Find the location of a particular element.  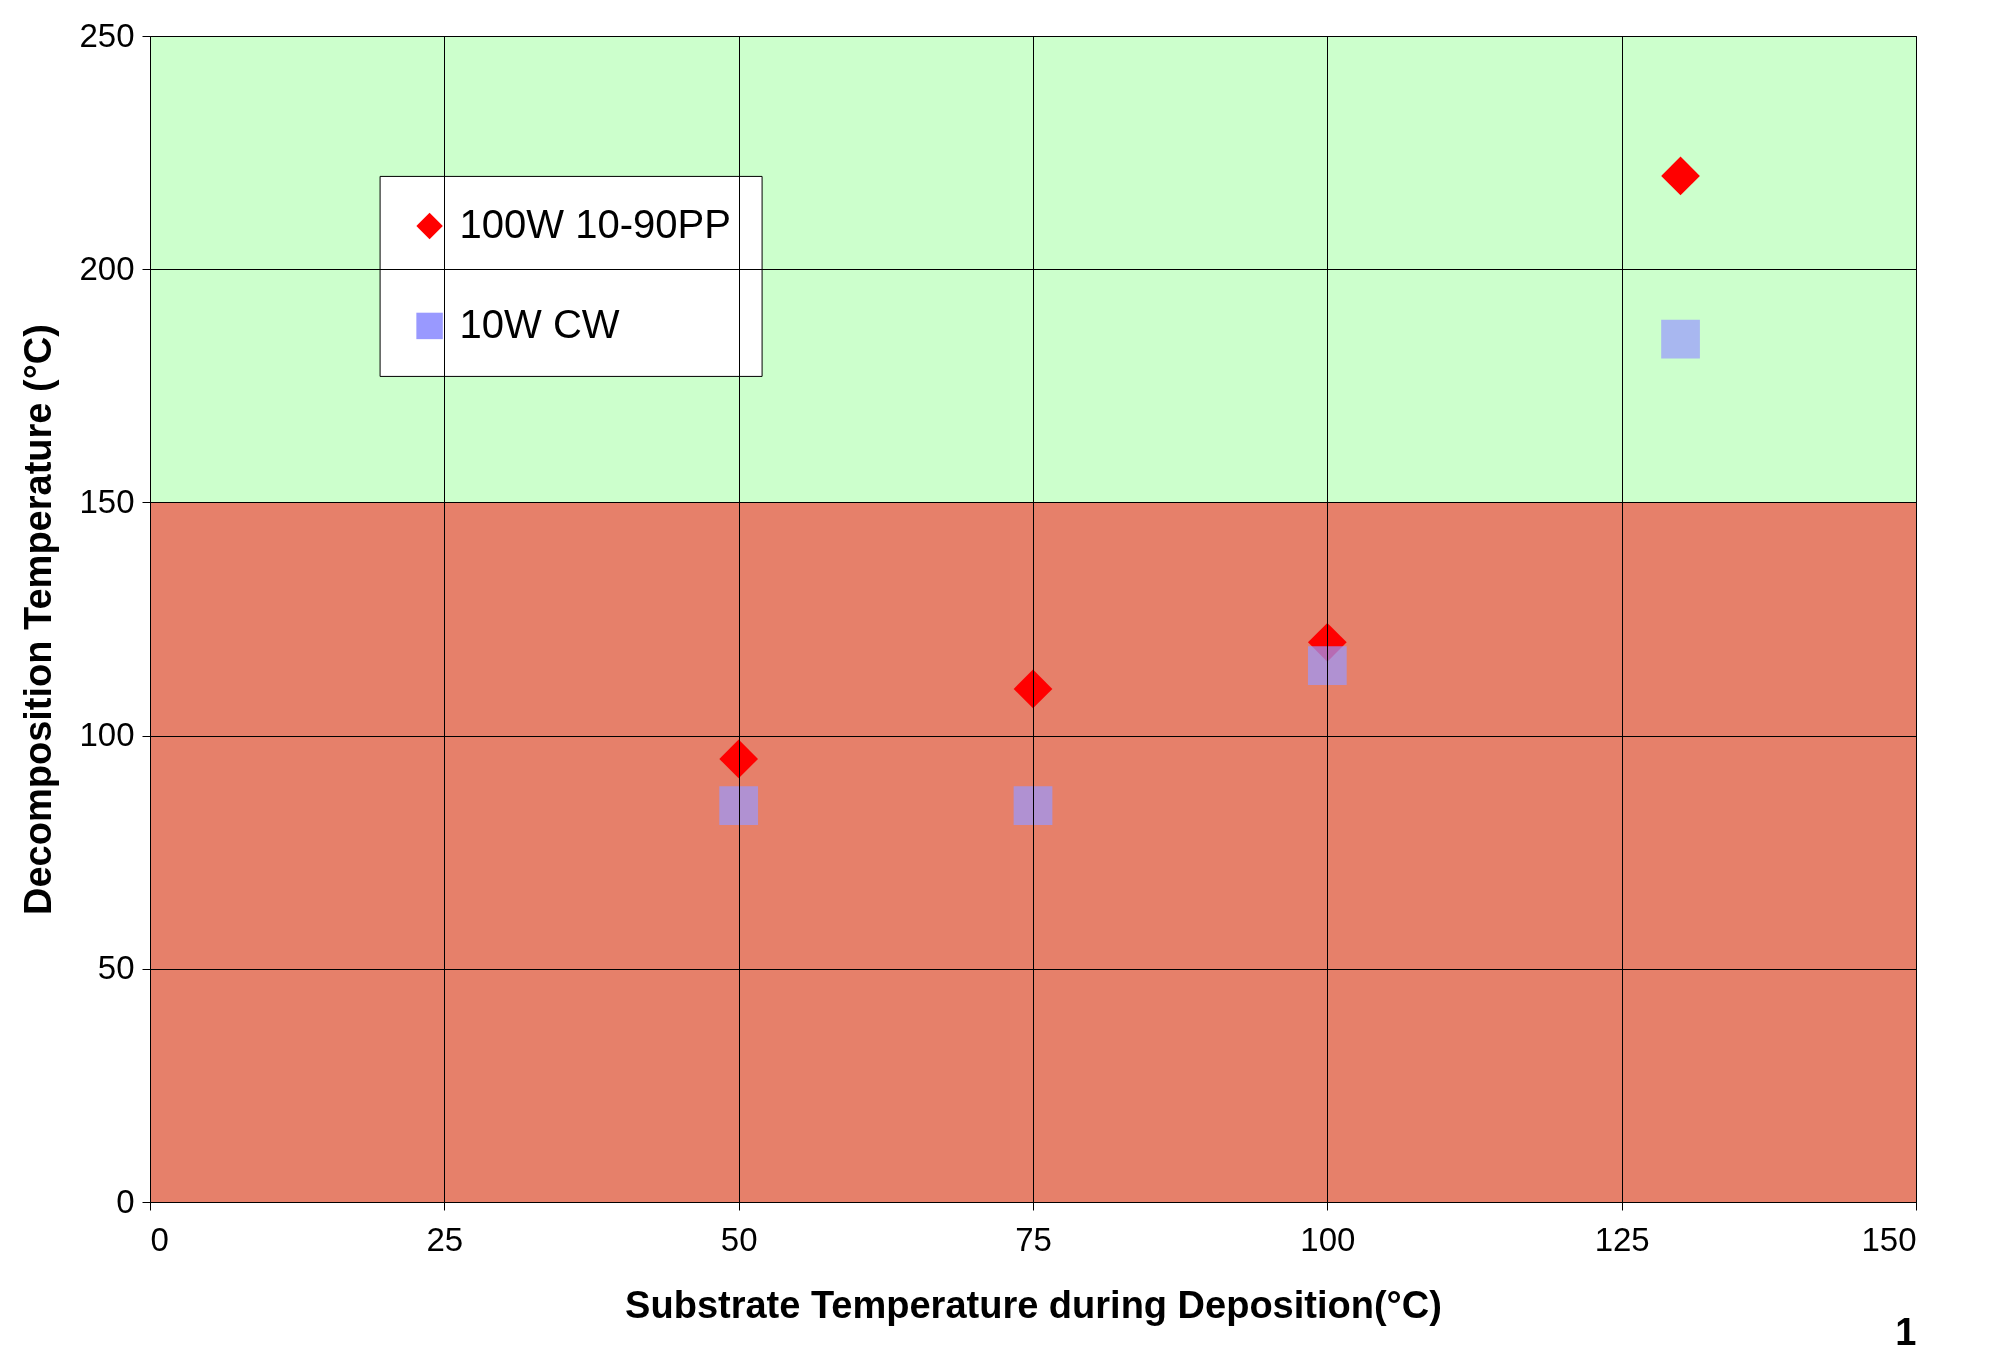

y-tick-label: 150 is located at coordinates (107, 501).